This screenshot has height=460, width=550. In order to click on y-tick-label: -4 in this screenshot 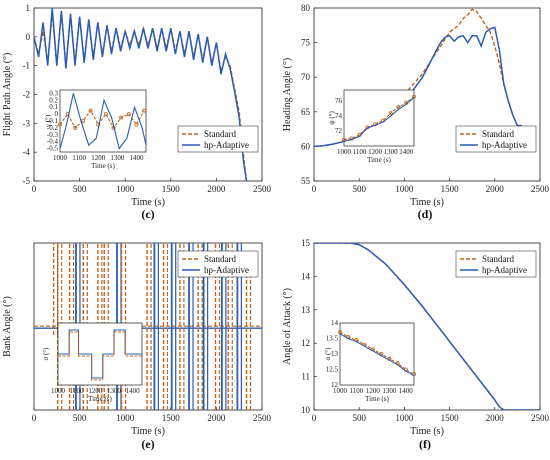, I will do `click(27, 152)`.